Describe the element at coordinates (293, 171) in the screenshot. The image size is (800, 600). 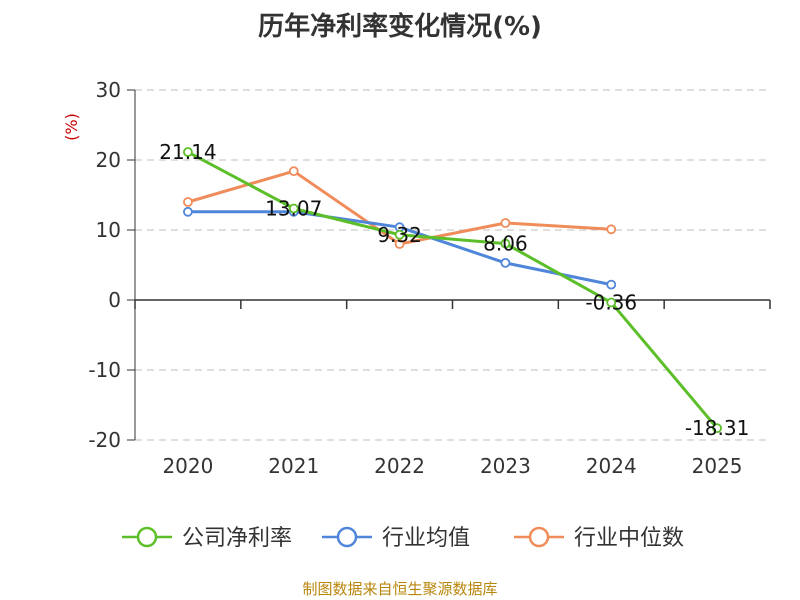
I see `series-2-point-2021` at that location.